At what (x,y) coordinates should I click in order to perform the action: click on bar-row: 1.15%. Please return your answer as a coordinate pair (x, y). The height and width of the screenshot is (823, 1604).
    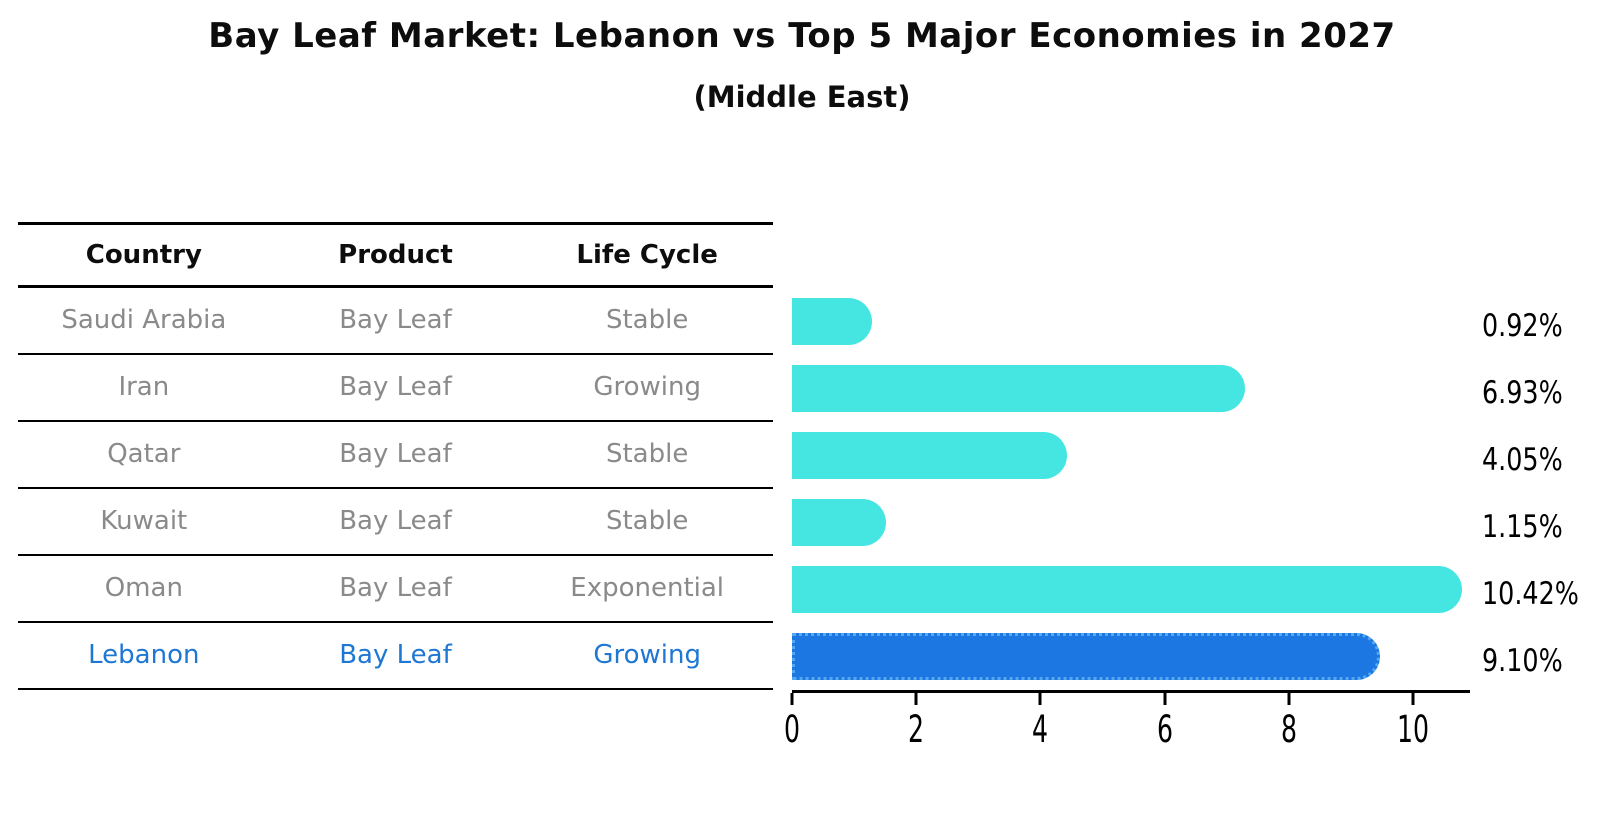
    Looking at the image, I should click on (1198, 522).